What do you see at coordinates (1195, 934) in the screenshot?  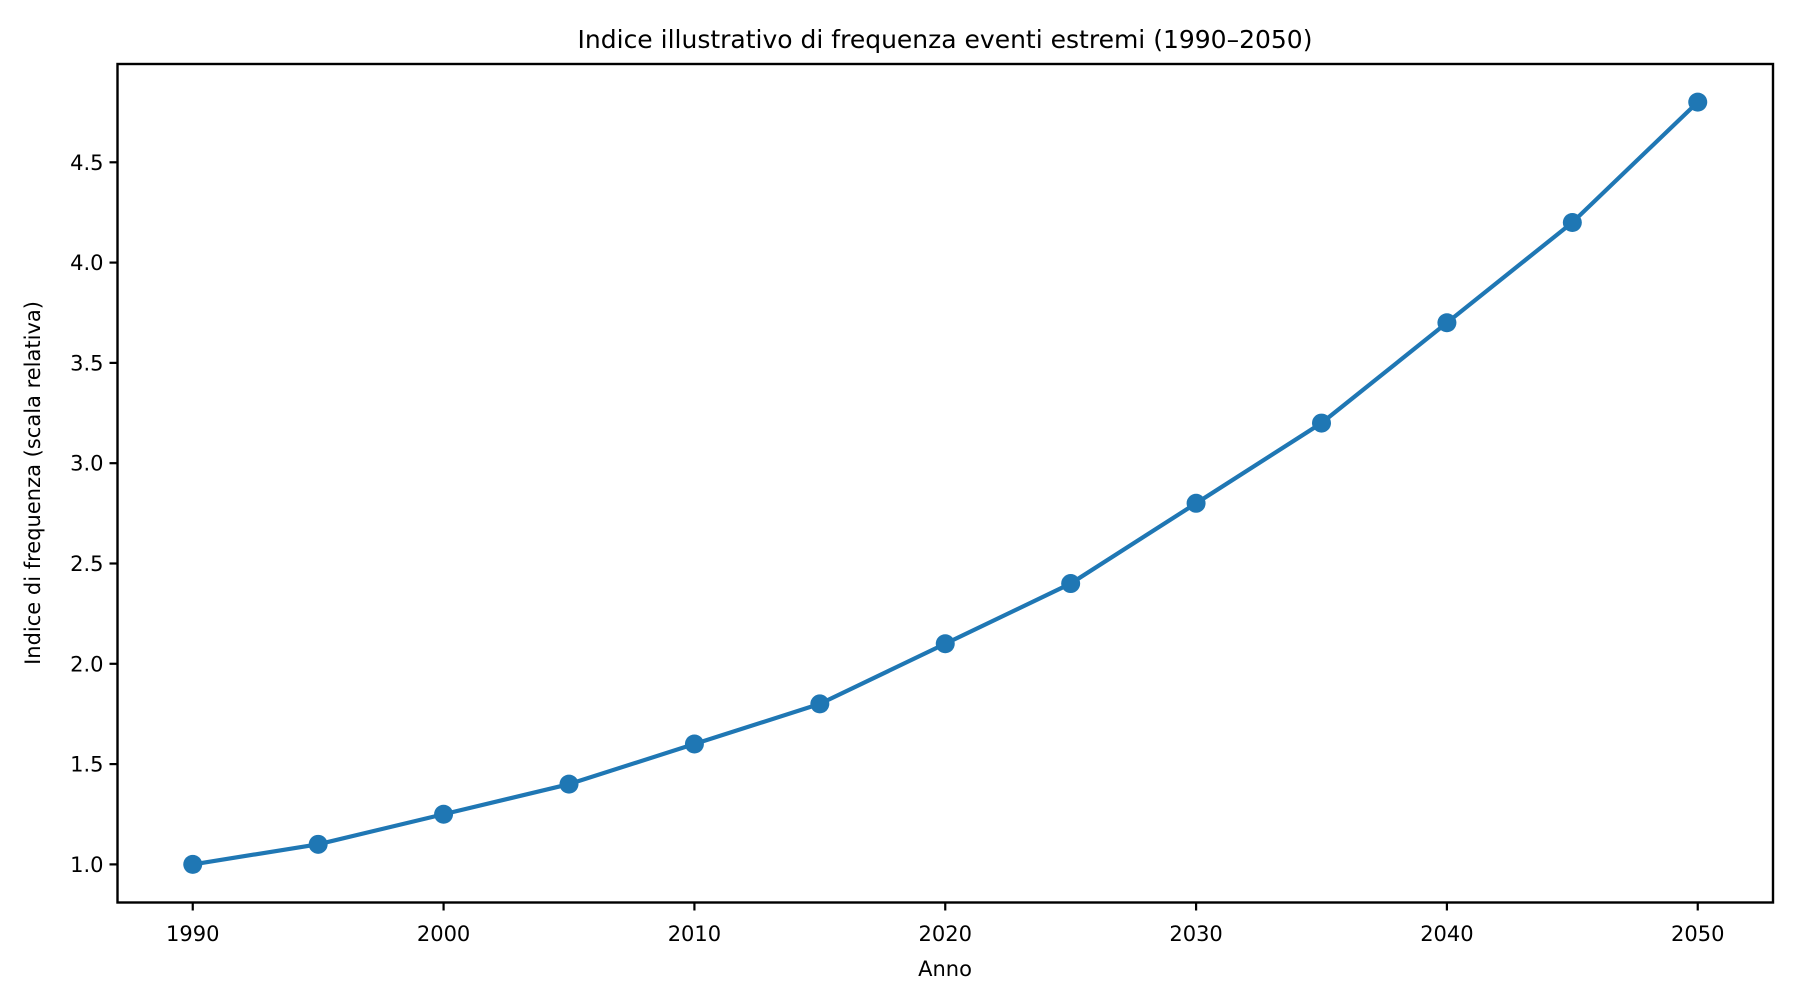 I see `x-tick-label: 2030` at bounding box center [1195, 934].